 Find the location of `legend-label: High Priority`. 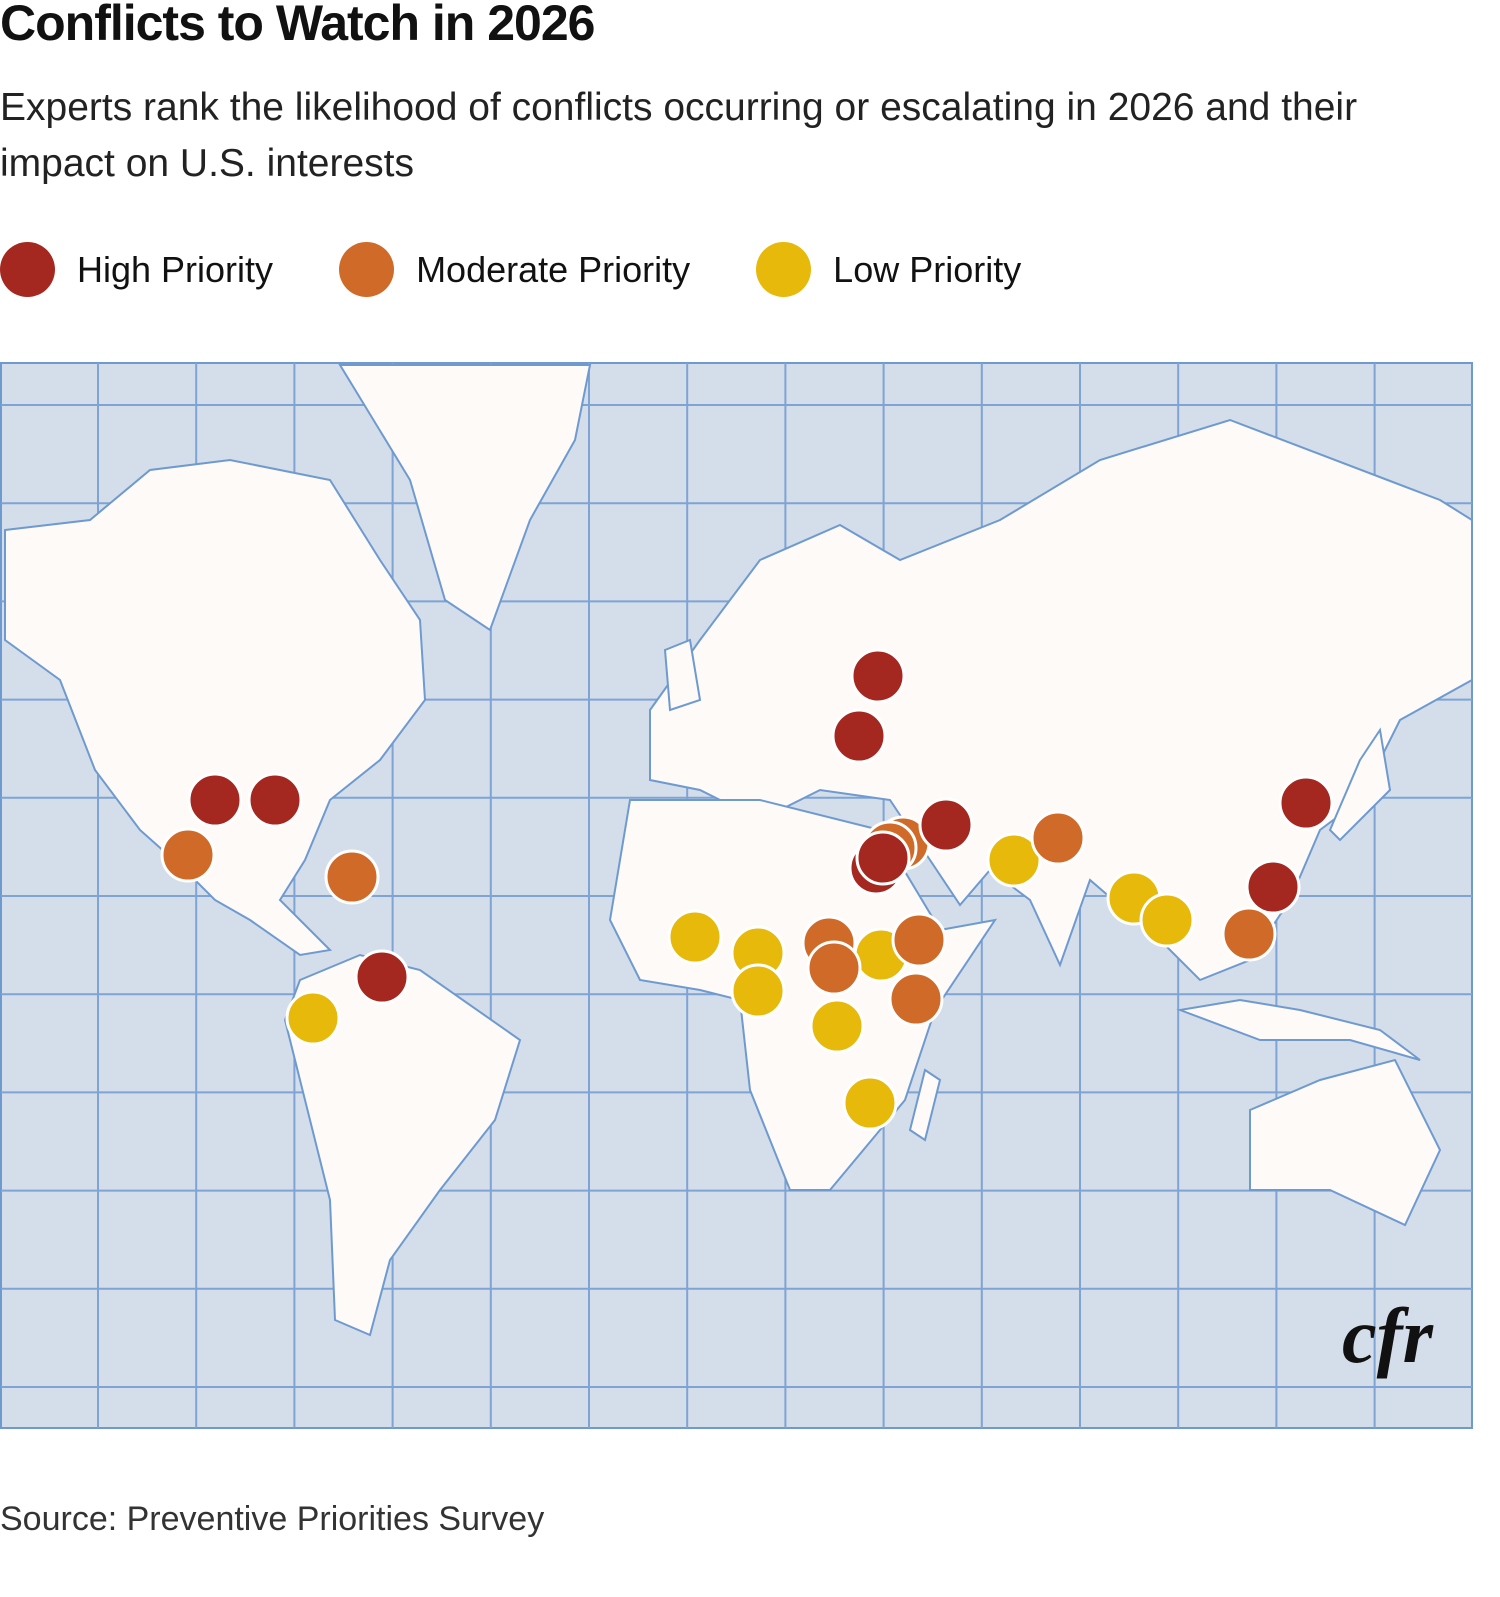

legend-label: High Priority is located at coordinates (175, 269).